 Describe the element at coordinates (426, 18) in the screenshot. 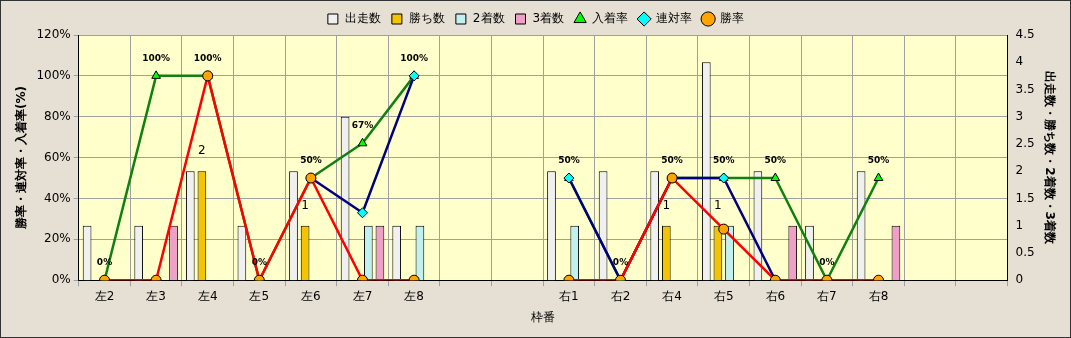

I see `legend-label: 勝ち数` at that location.